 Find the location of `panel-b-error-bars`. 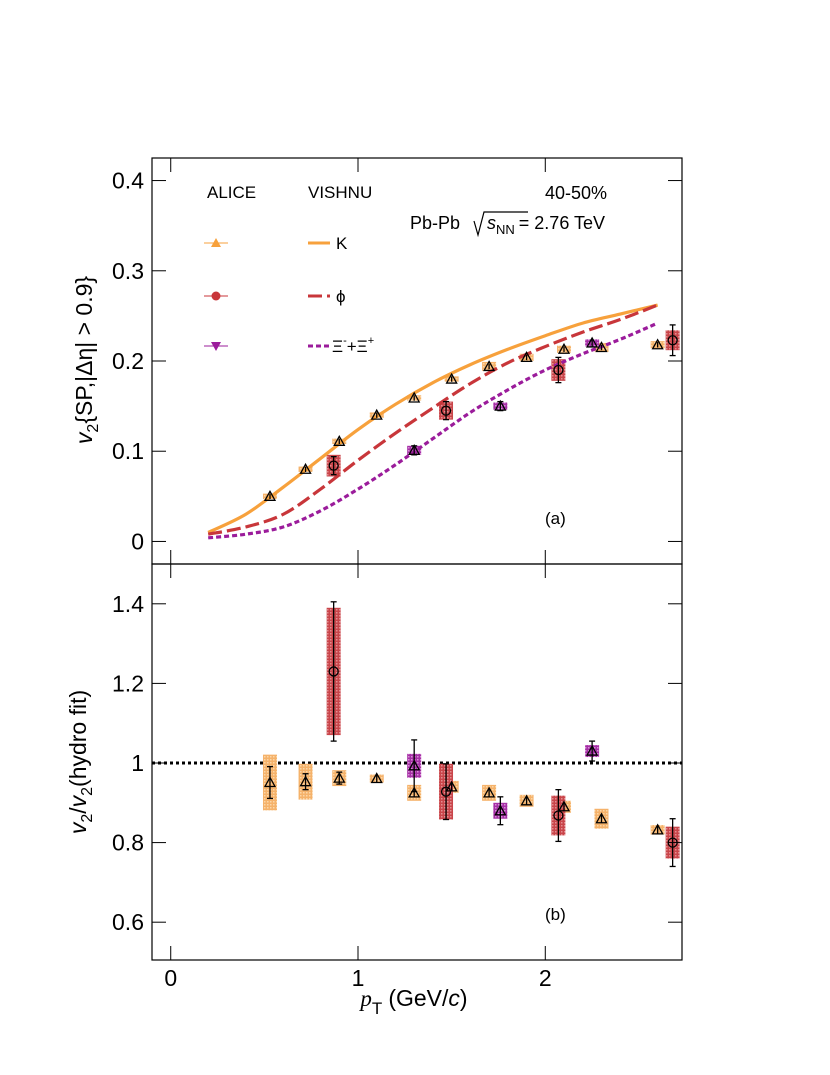

panel-b-error-bars is located at coordinates (471, 734).